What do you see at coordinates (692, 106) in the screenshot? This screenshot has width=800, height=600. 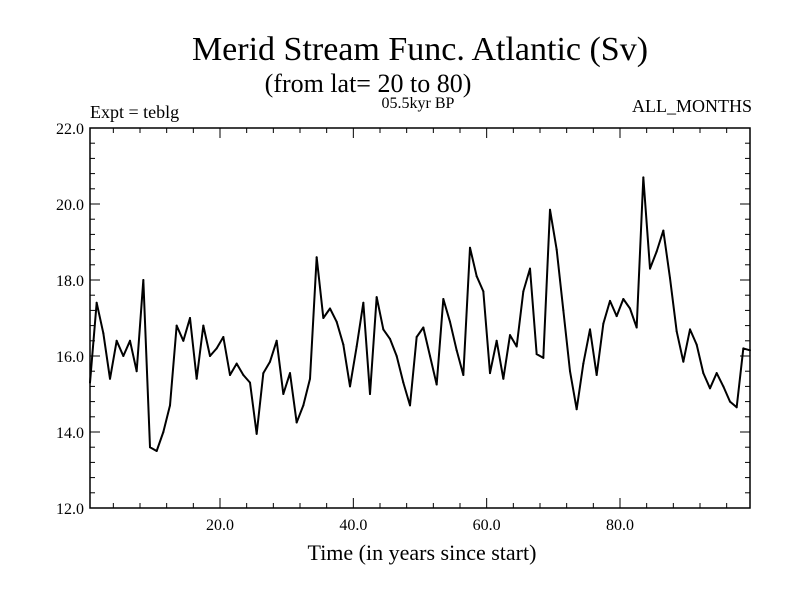 I see `months-label: ALL_MONTHS` at bounding box center [692, 106].